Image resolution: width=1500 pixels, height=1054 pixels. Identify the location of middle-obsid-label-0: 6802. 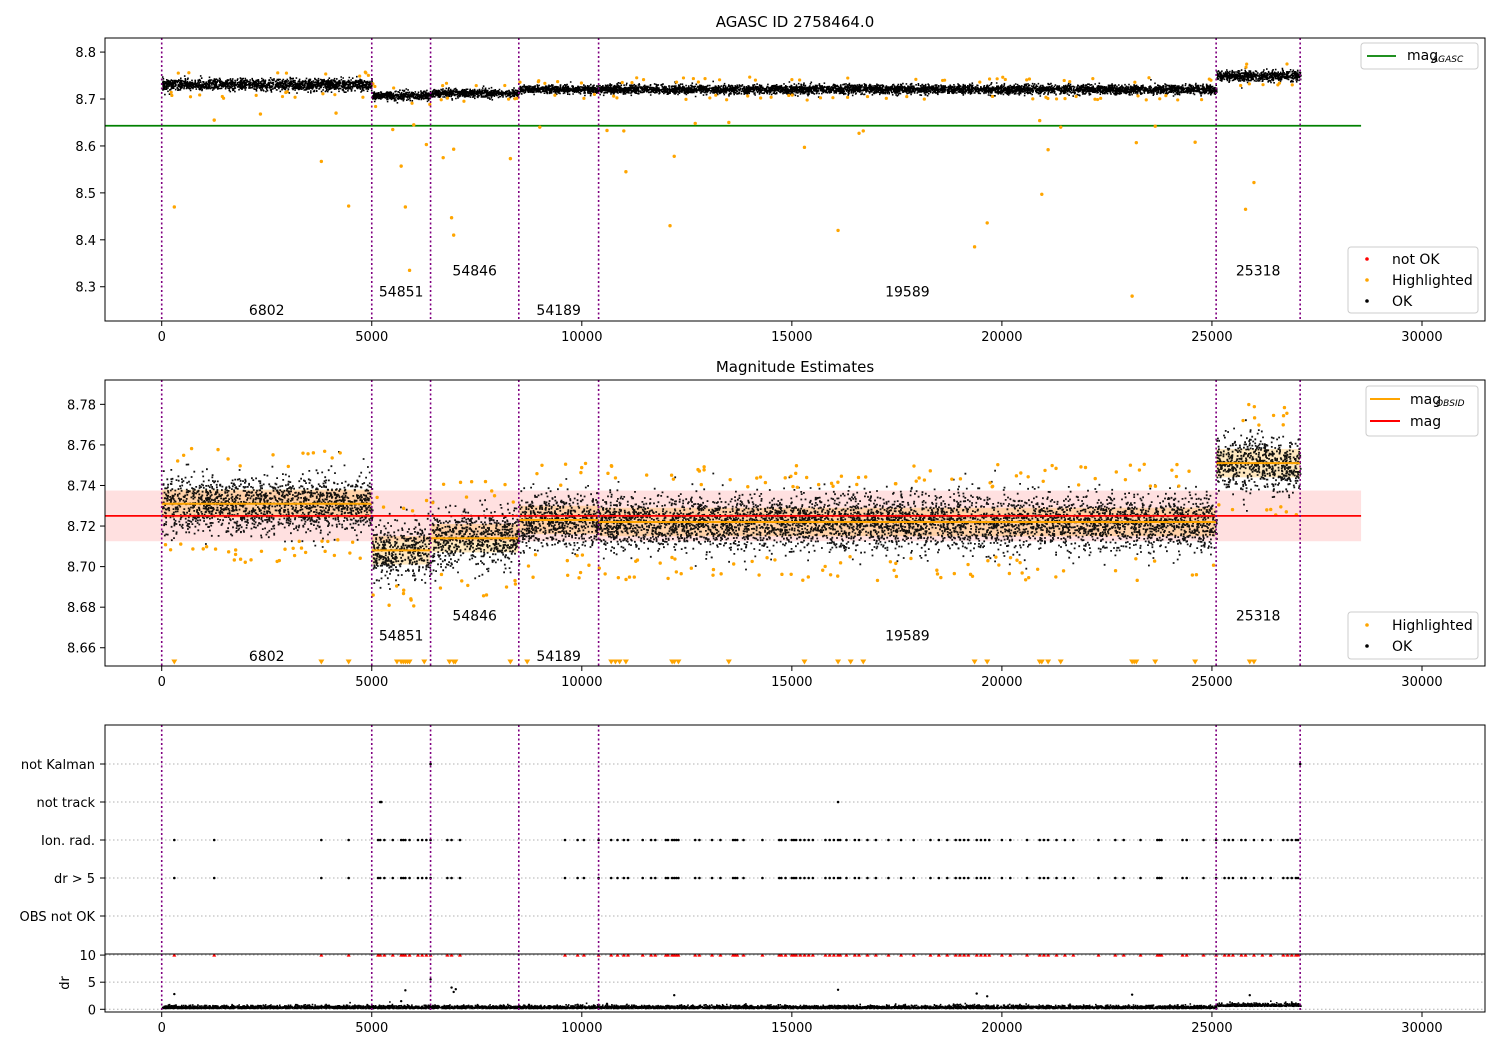
(267, 657).